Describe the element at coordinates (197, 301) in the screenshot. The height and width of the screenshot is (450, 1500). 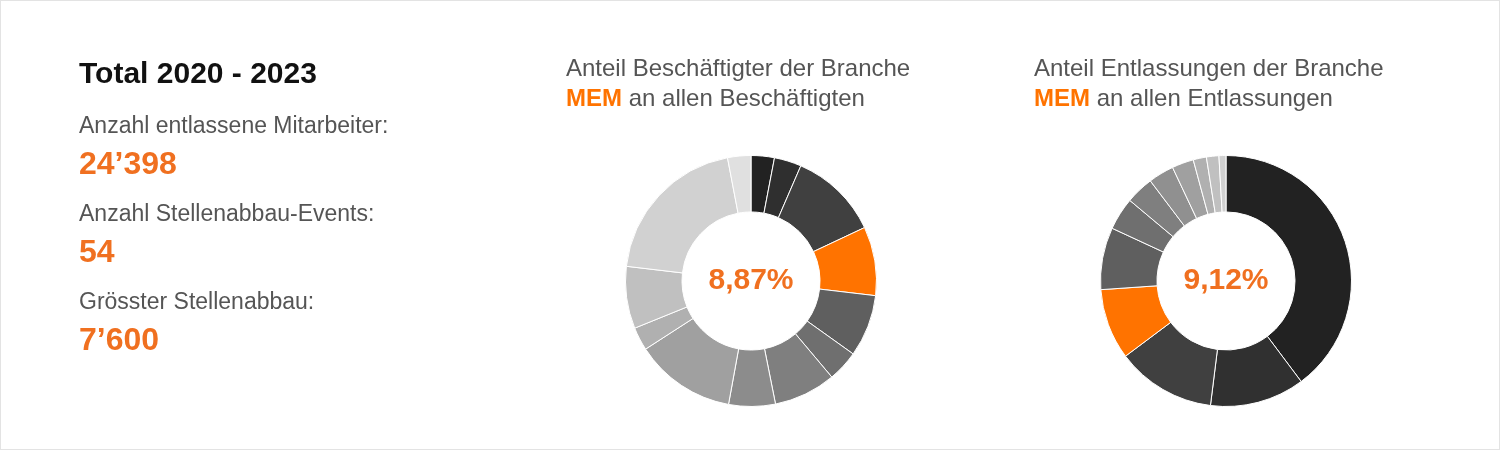
I see `text: Grösster Stellenabbau:` at that location.